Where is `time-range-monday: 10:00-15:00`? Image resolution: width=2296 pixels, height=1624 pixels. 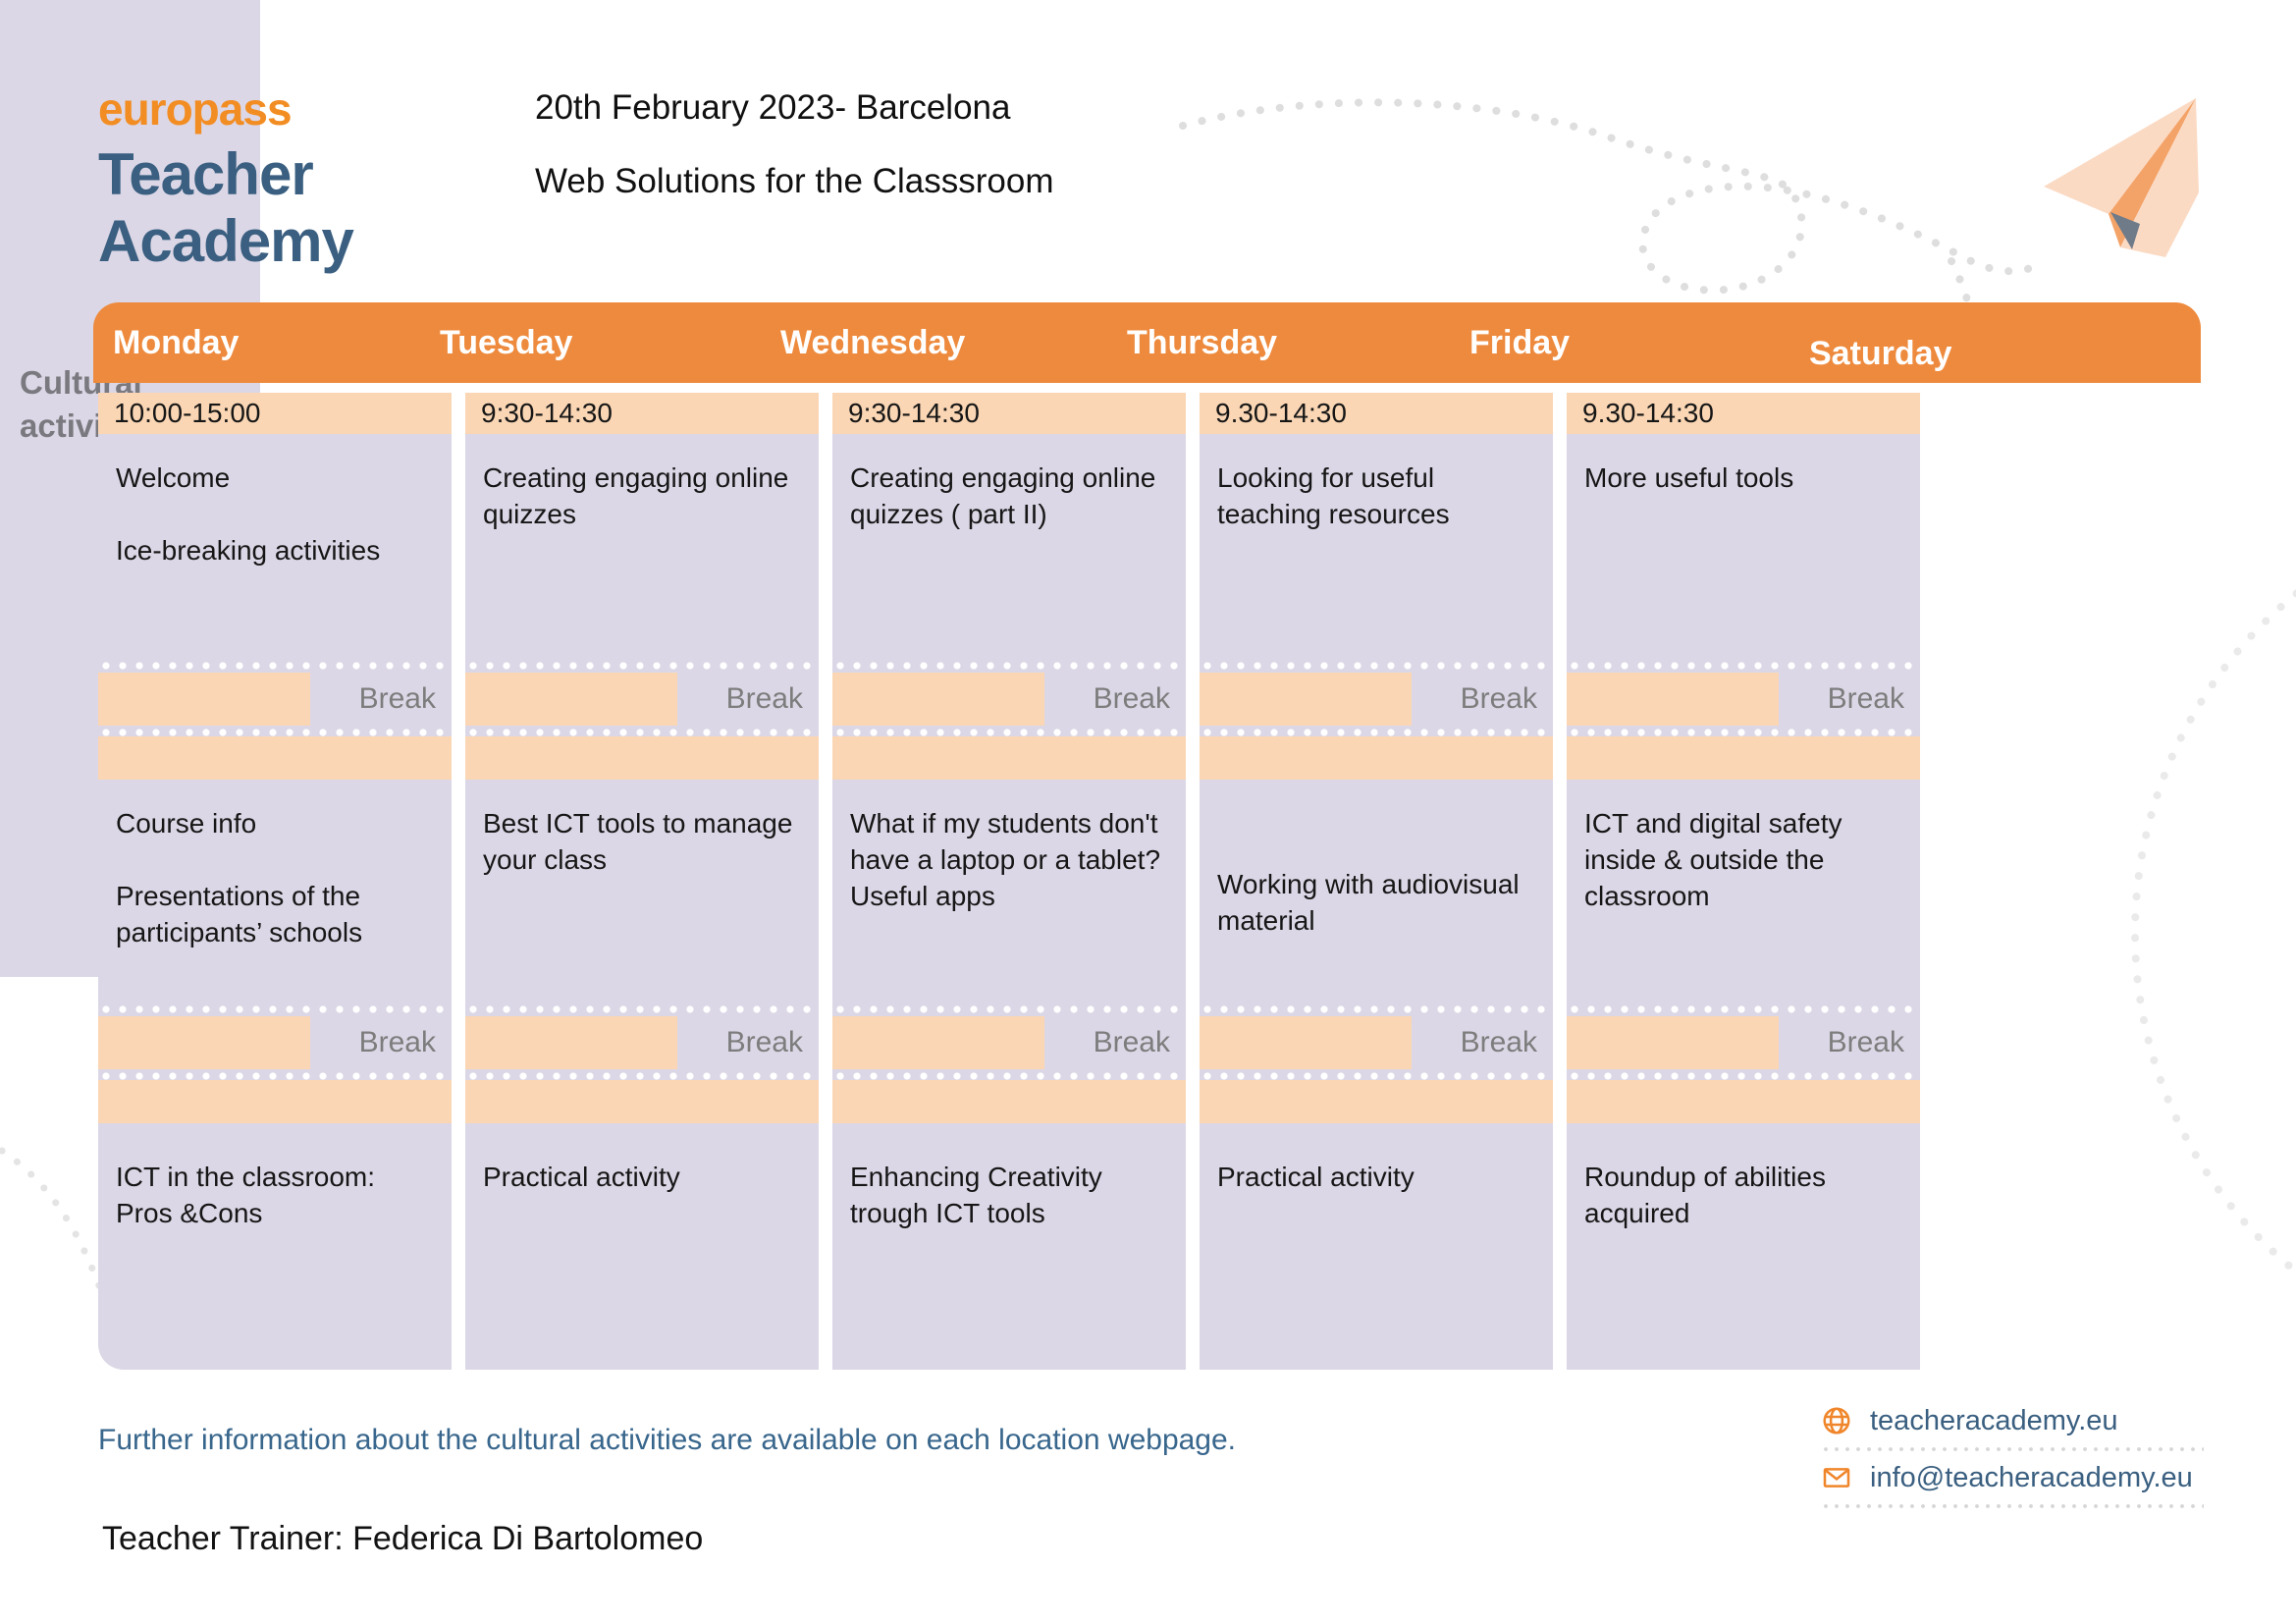 time-range-monday: 10:00-15:00 is located at coordinates (275, 413).